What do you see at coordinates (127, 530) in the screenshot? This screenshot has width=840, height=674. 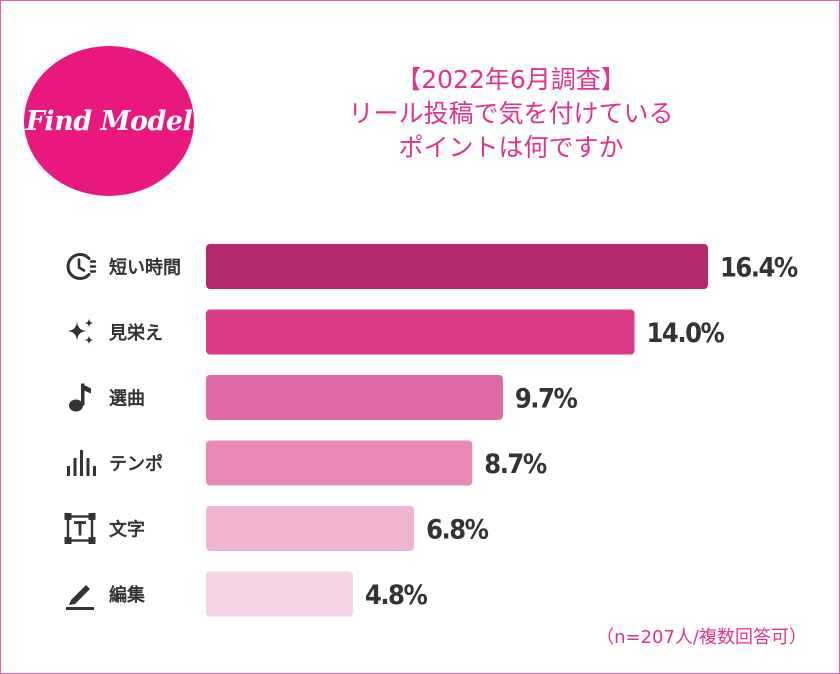 I see `category-label: 文字` at bounding box center [127, 530].